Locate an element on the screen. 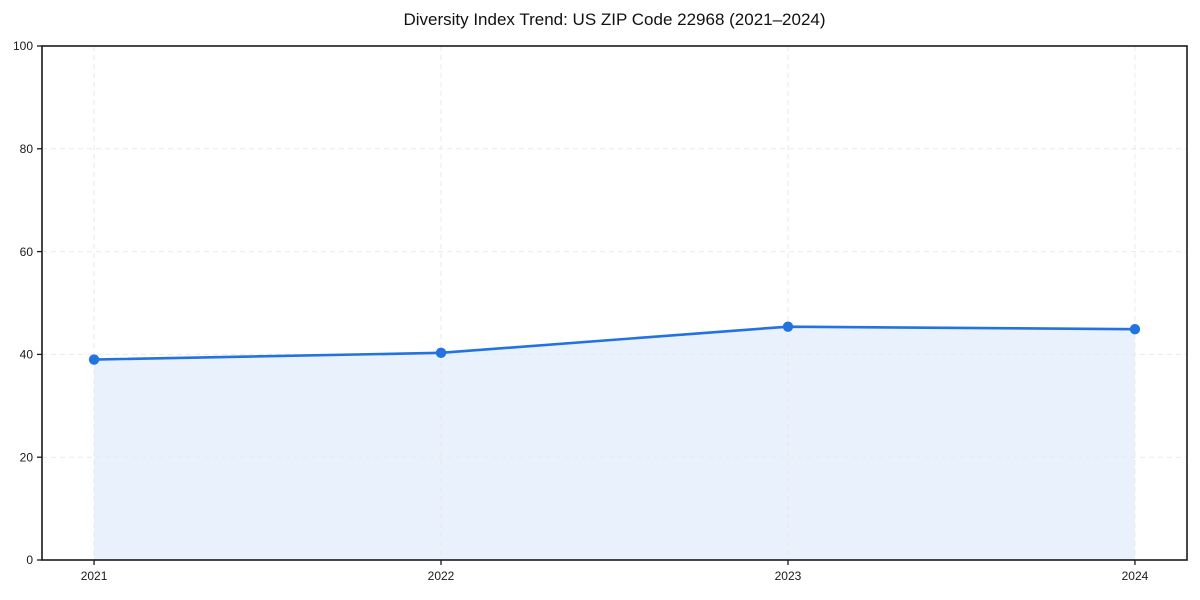  y-tick-label-100: 100 is located at coordinates (23, 46).